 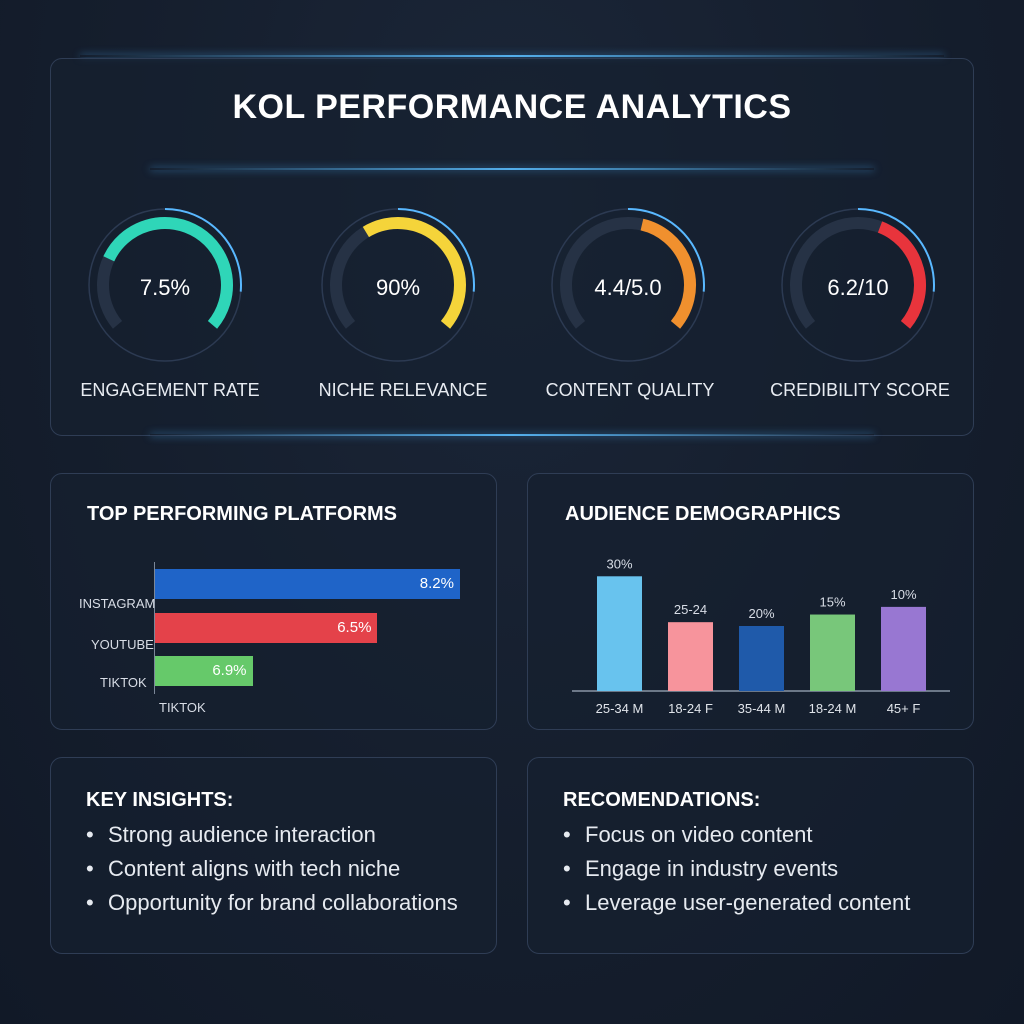 What do you see at coordinates (436, 583) in the screenshot?
I see `platform-bar-value: 8.2%` at bounding box center [436, 583].